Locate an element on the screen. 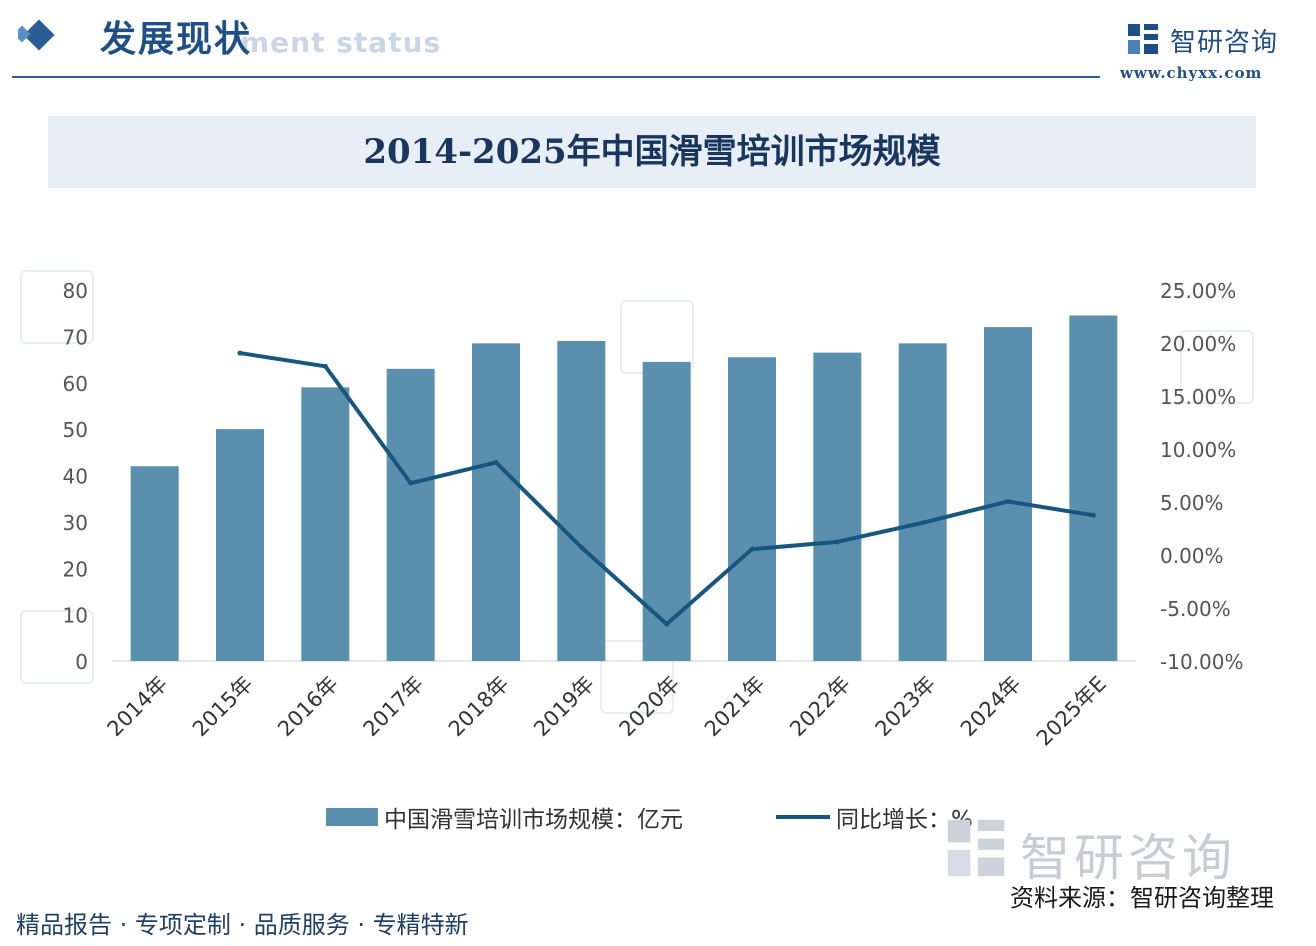  y-left-tick-label: 50 is located at coordinates (75, 430).